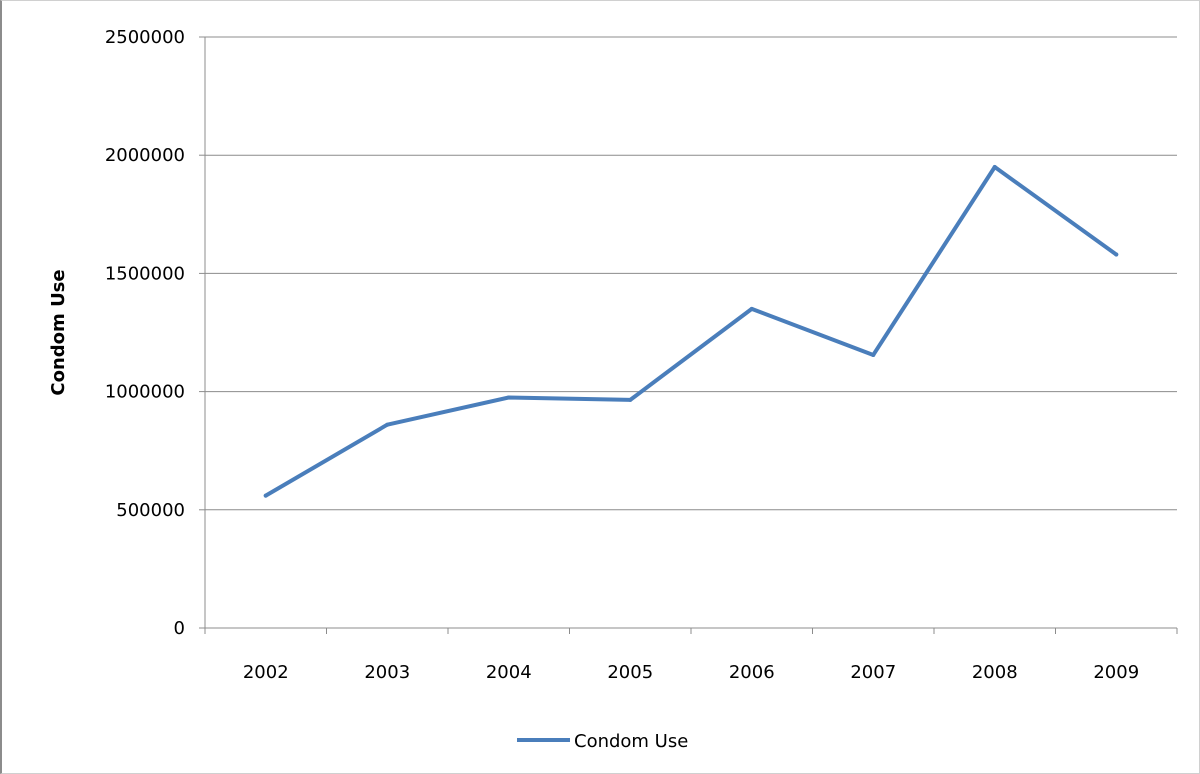 This screenshot has height=774, width=1200. What do you see at coordinates (387, 672) in the screenshot?
I see `x-tick-label: 2003` at bounding box center [387, 672].